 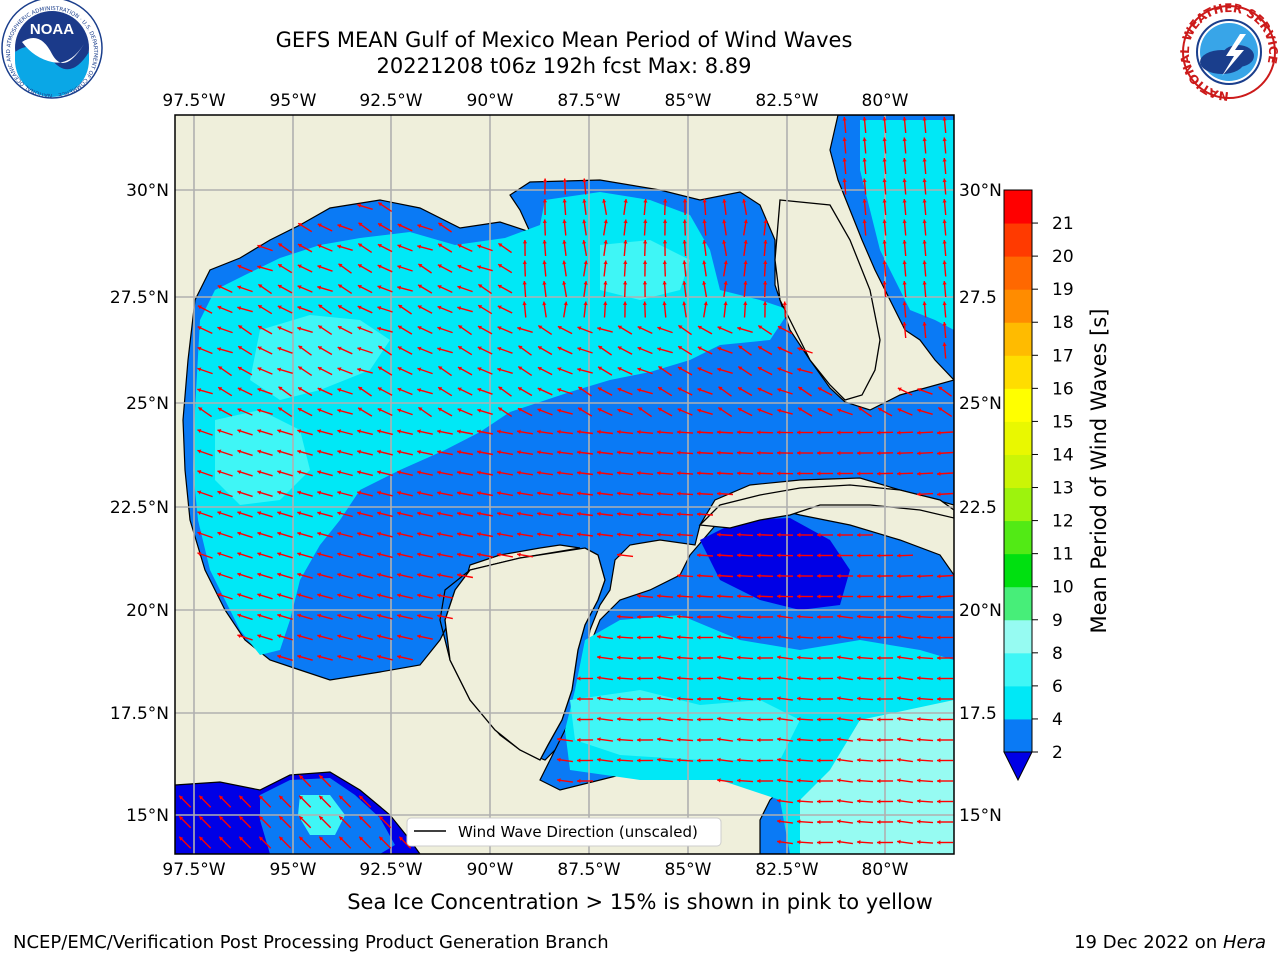 I want to click on lon-label: 87.5°W, so click(x=588, y=870).